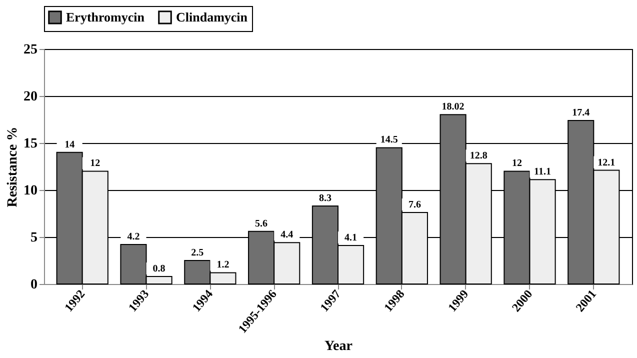  What do you see at coordinates (31, 144) in the screenshot?
I see `y-tick-label: 15` at bounding box center [31, 144].